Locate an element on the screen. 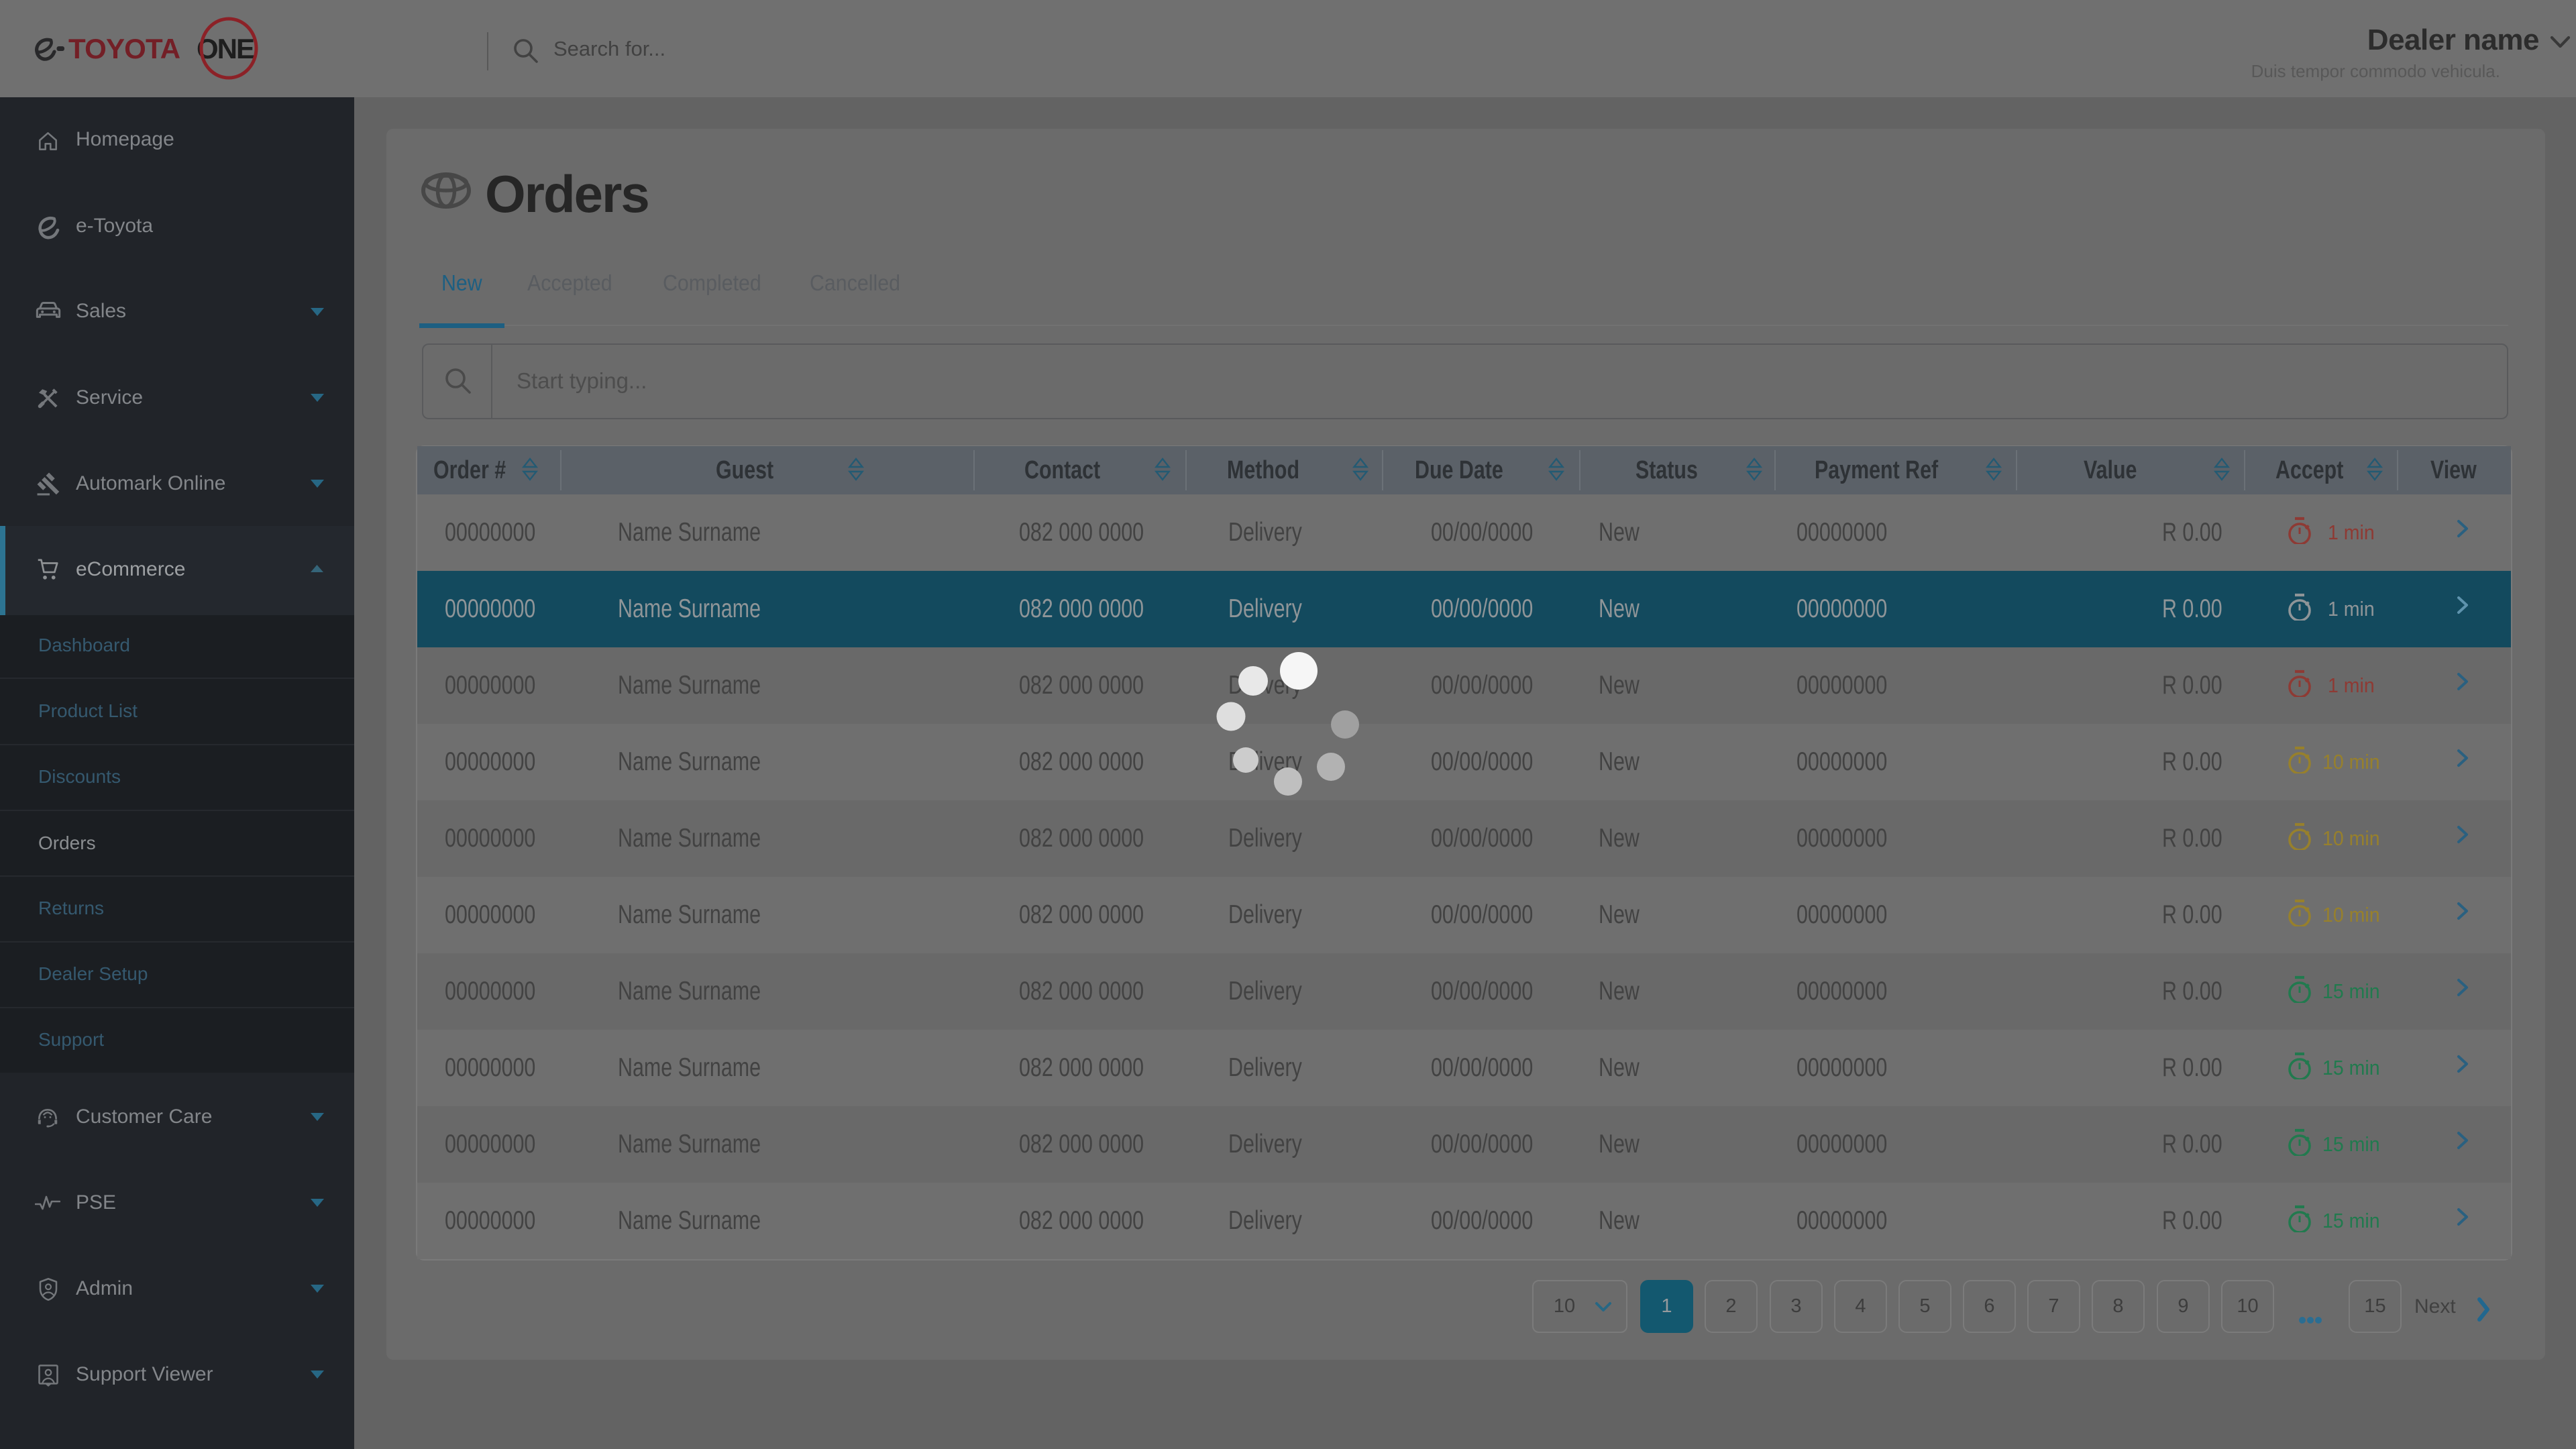 The width and height of the screenshot is (2576, 1449). svg-text: TOYOTA is located at coordinates (124, 48).